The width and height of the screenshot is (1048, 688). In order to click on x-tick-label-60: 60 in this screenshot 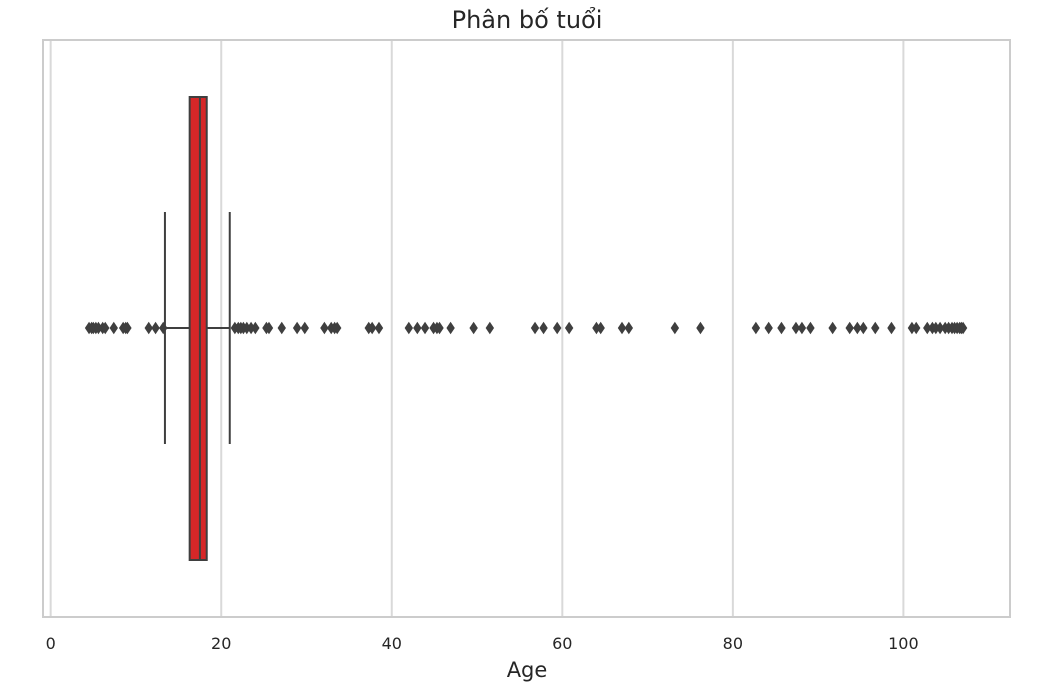, I will do `click(562, 643)`.